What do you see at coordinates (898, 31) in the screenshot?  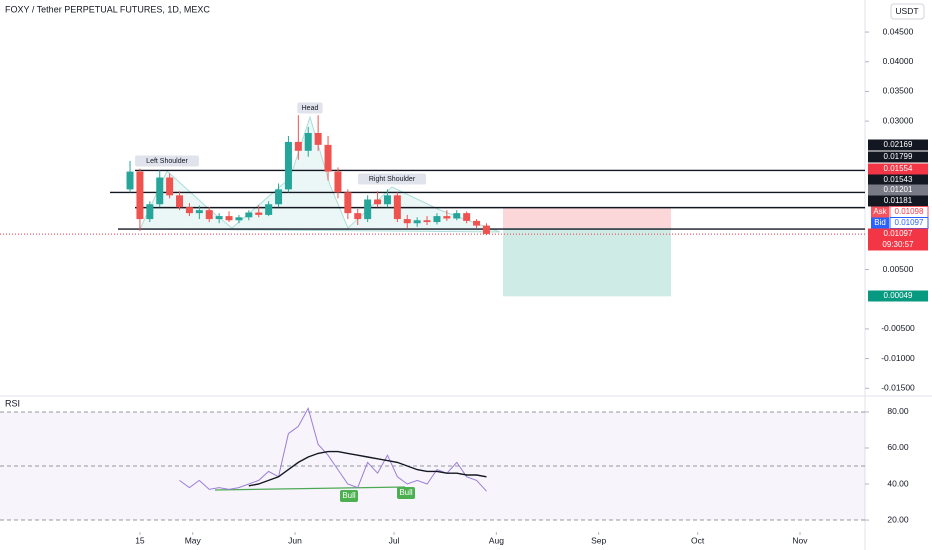 I see `y-tick-label: 0.04500` at bounding box center [898, 31].